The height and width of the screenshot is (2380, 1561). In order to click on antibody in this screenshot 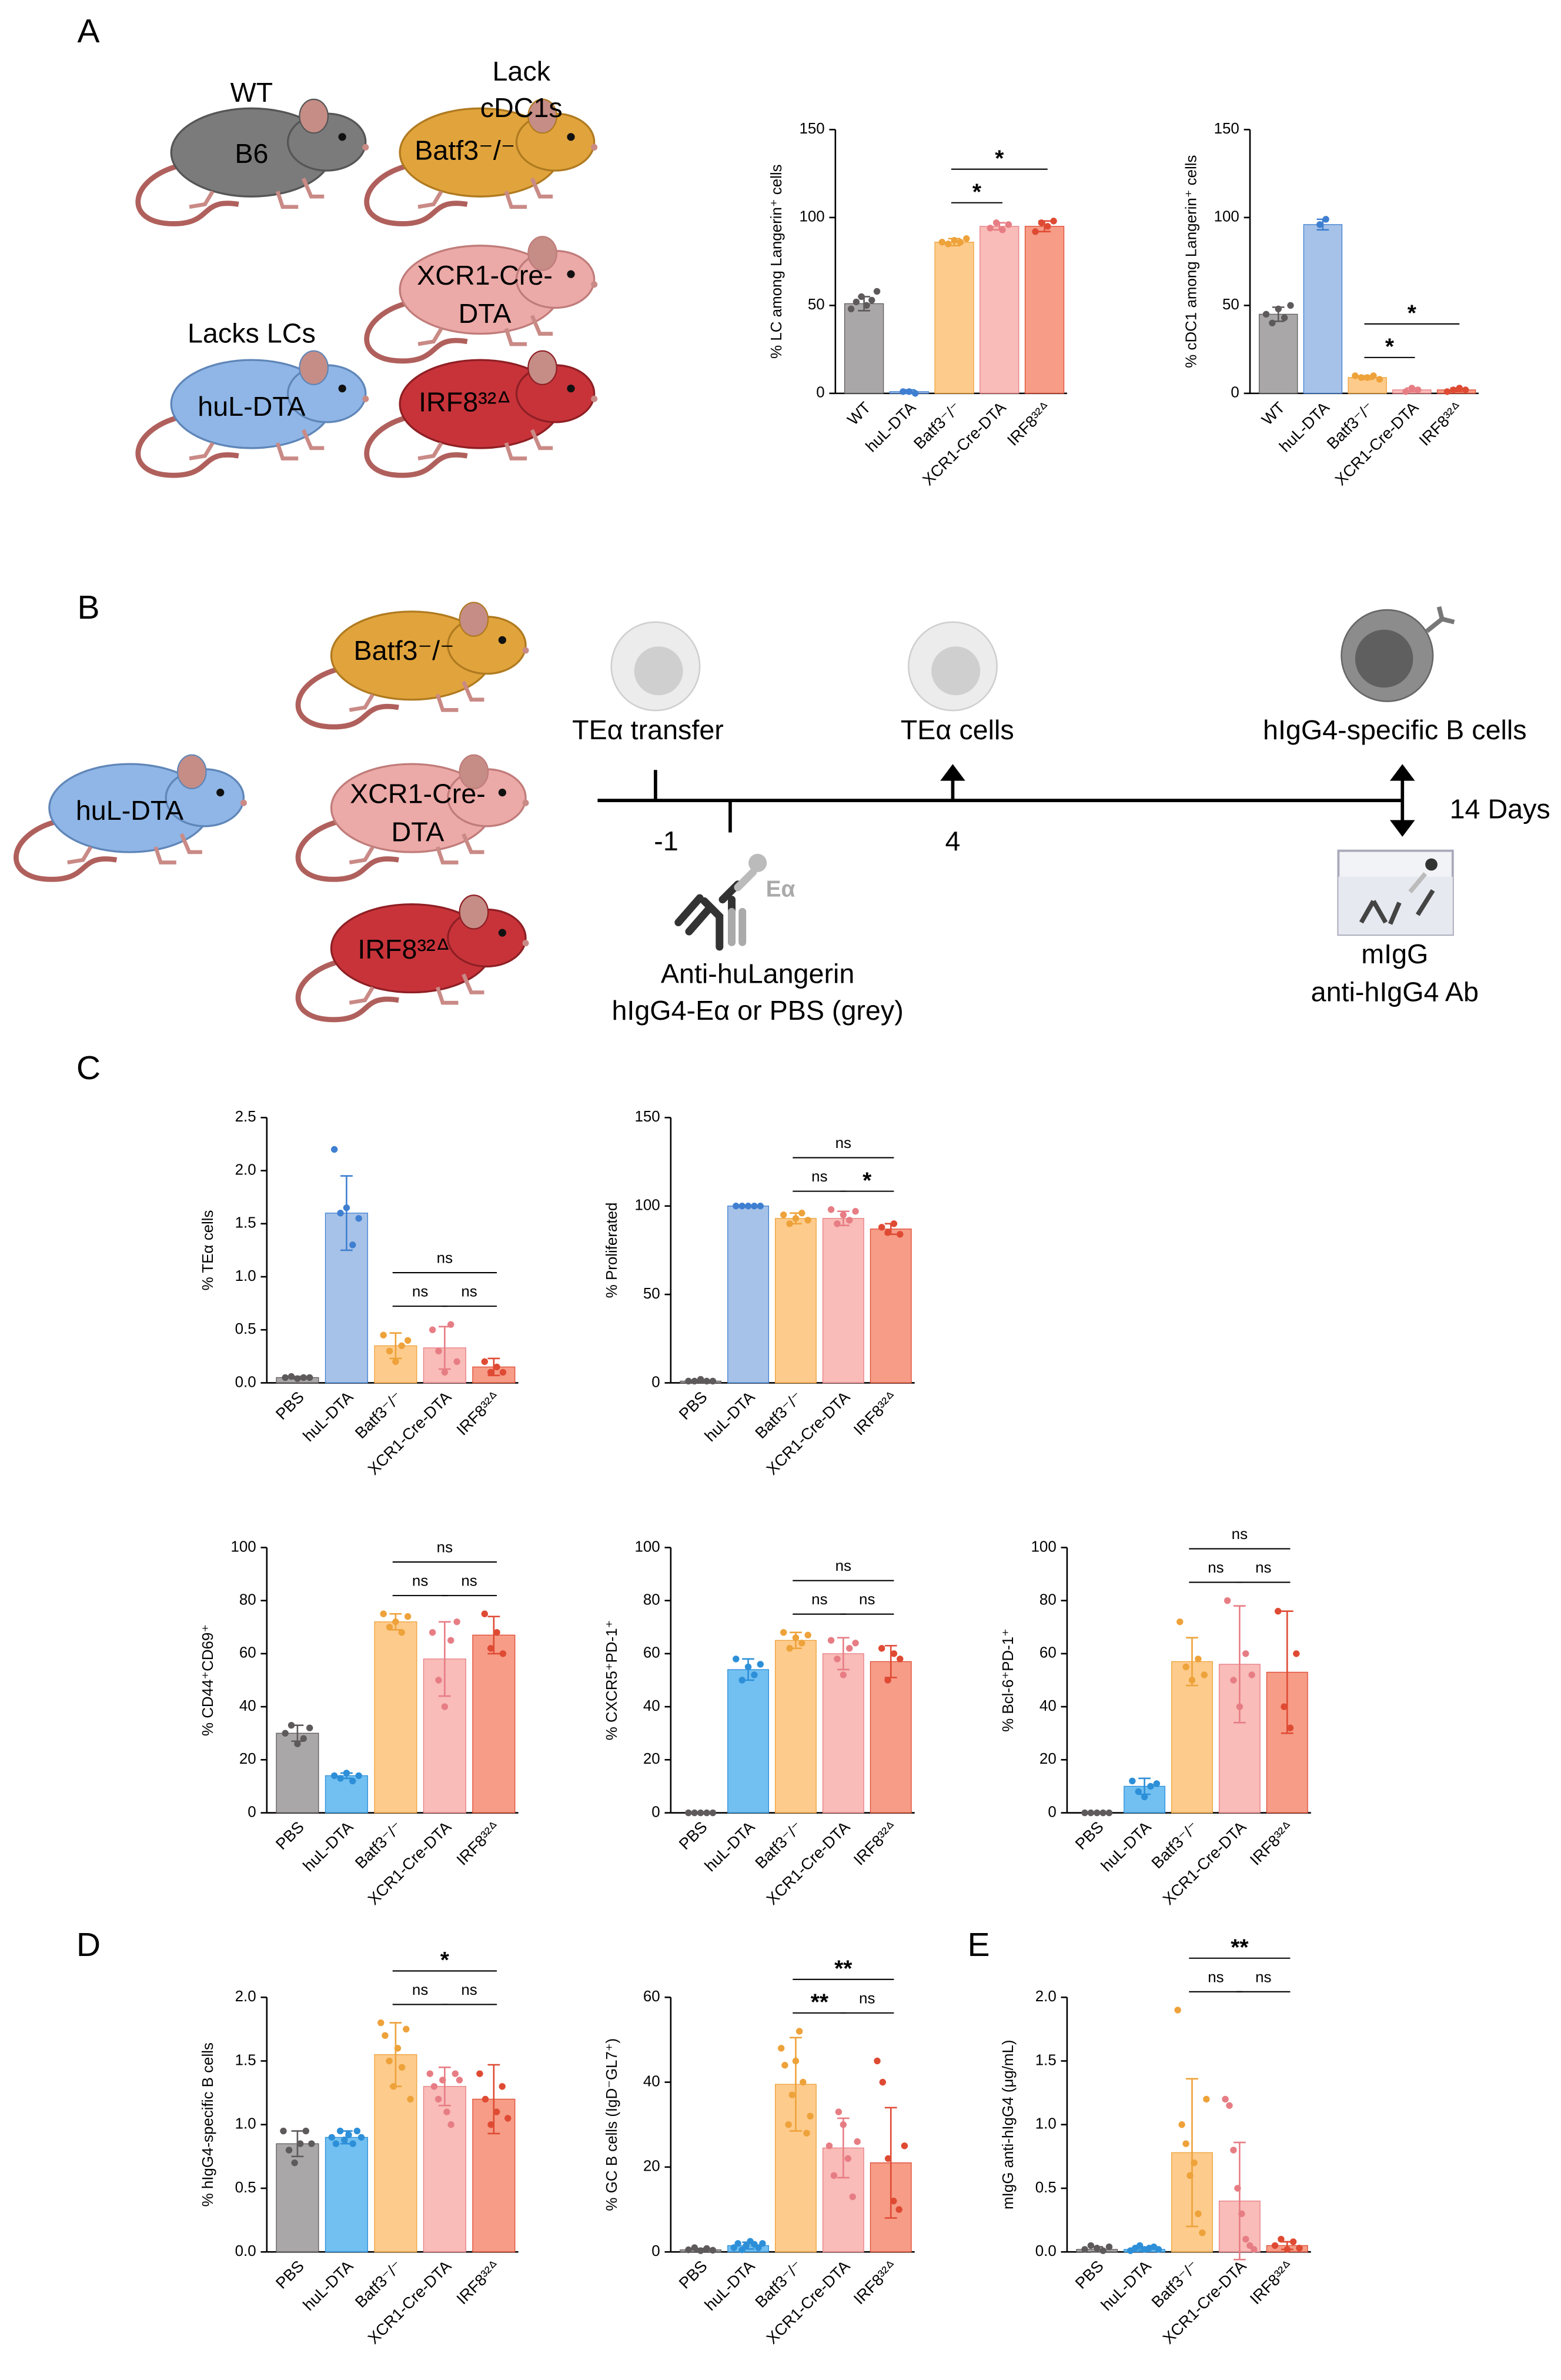, I will do `click(720, 902)`.